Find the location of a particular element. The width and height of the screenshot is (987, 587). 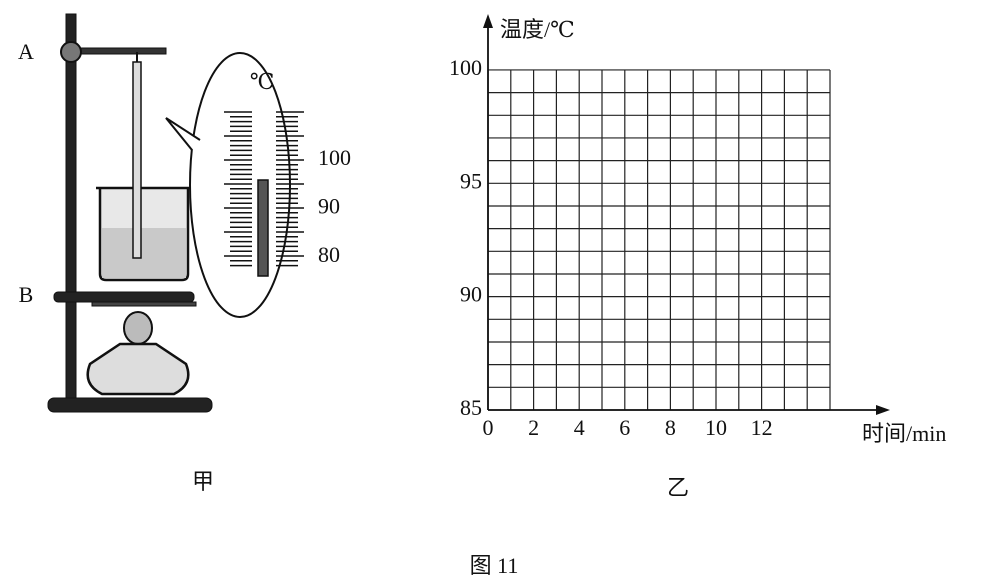

x-arrow is located at coordinates (883, 410).